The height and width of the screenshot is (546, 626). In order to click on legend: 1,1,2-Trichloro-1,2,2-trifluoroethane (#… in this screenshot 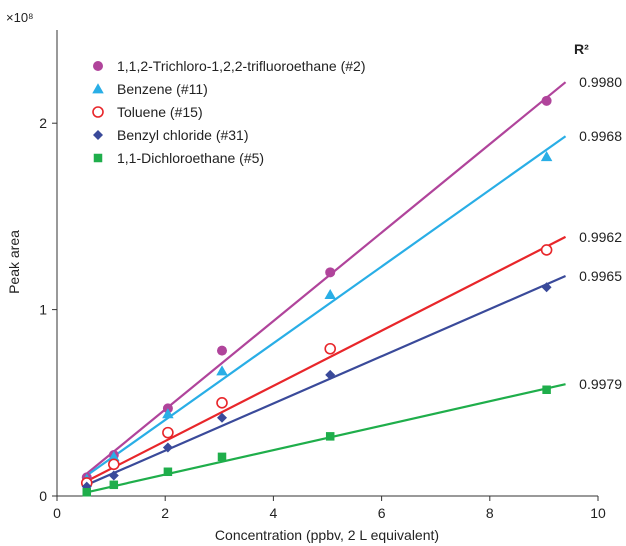, I will do `click(229, 112)`.